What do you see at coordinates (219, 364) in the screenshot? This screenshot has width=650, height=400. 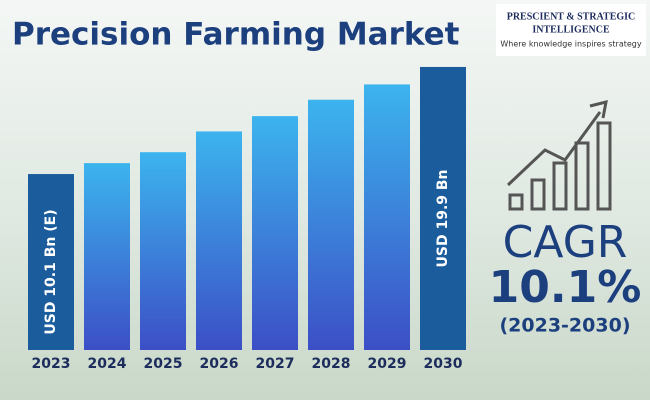 I see `x-tick-label: 2026` at bounding box center [219, 364].